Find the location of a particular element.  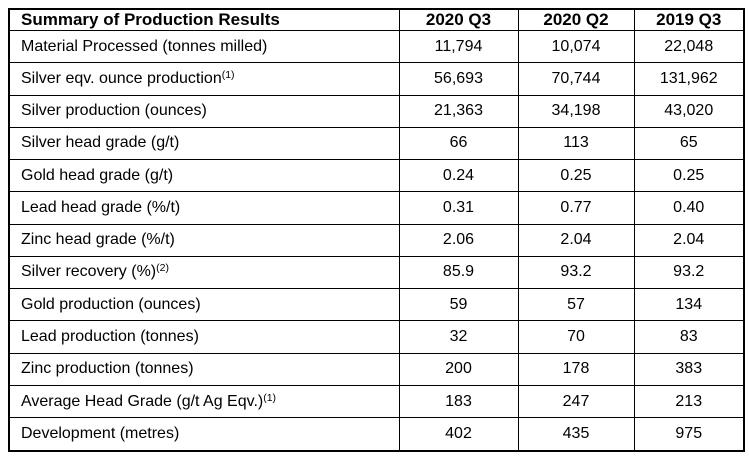

row-label: Silver head grade (g/t) is located at coordinates (100, 143).